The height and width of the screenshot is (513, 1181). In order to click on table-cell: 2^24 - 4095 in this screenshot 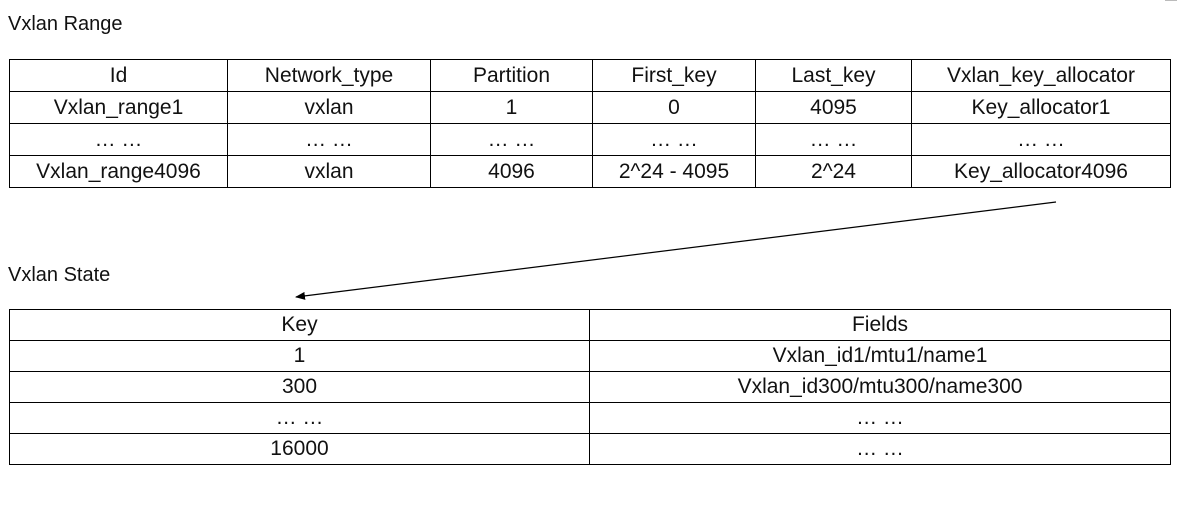, I will do `click(674, 171)`.